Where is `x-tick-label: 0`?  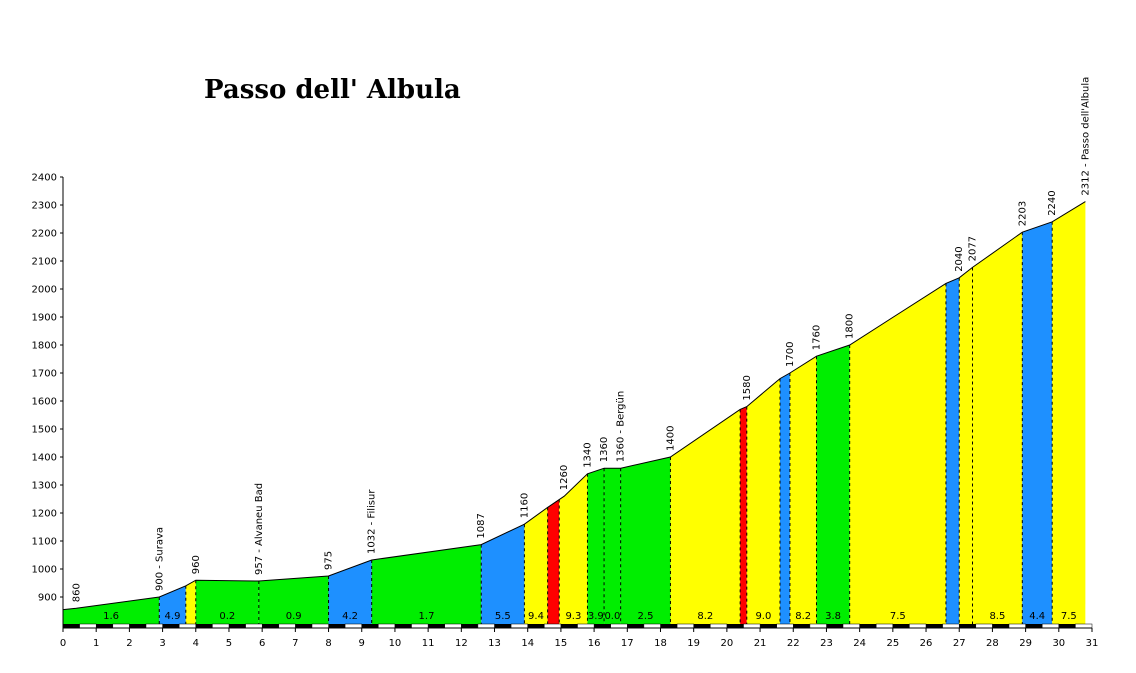
x-tick-label: 0 is located at coordinates (63, 643).